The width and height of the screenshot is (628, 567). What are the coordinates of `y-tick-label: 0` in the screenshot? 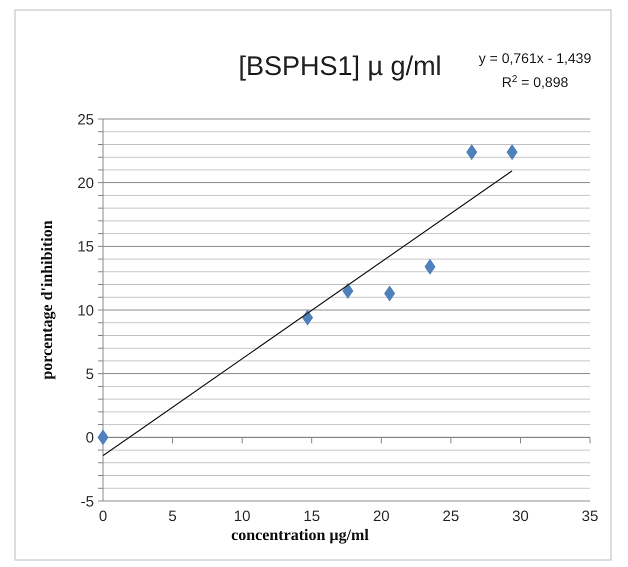 It's located at (90, 438).